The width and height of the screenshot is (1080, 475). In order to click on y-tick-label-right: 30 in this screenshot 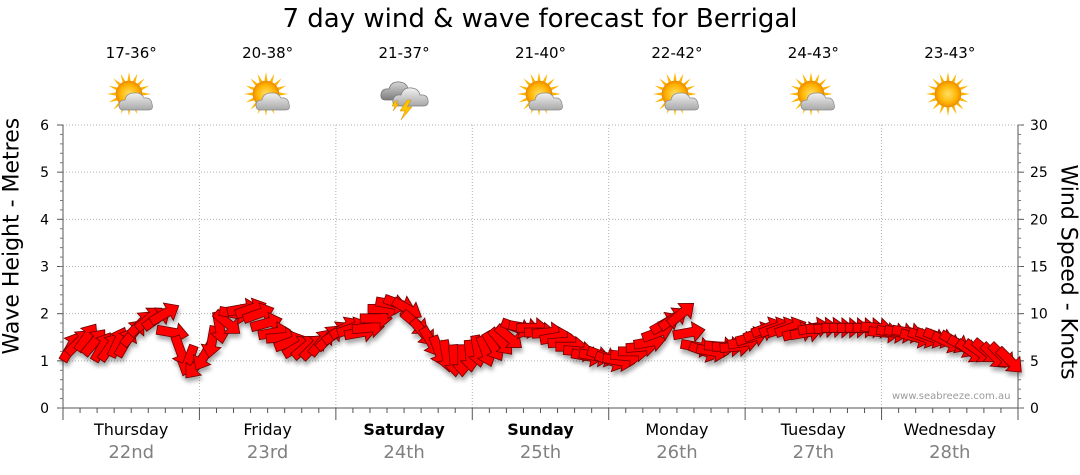, I will do `click(1039, 126)`.